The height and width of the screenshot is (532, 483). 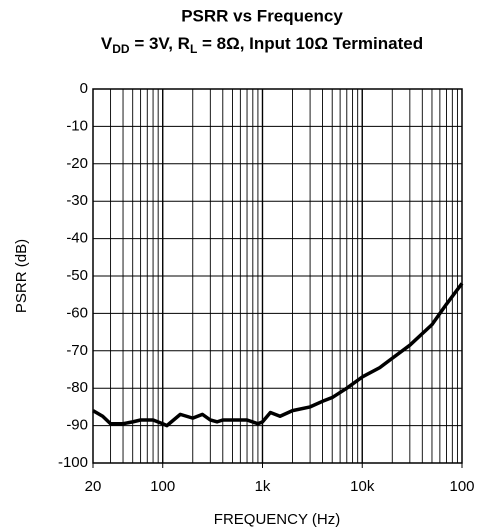 What do you see at coordinates (77, 275) in the screenshot?
I see `y-tick-label: -50` at bounding box center [77, 275].